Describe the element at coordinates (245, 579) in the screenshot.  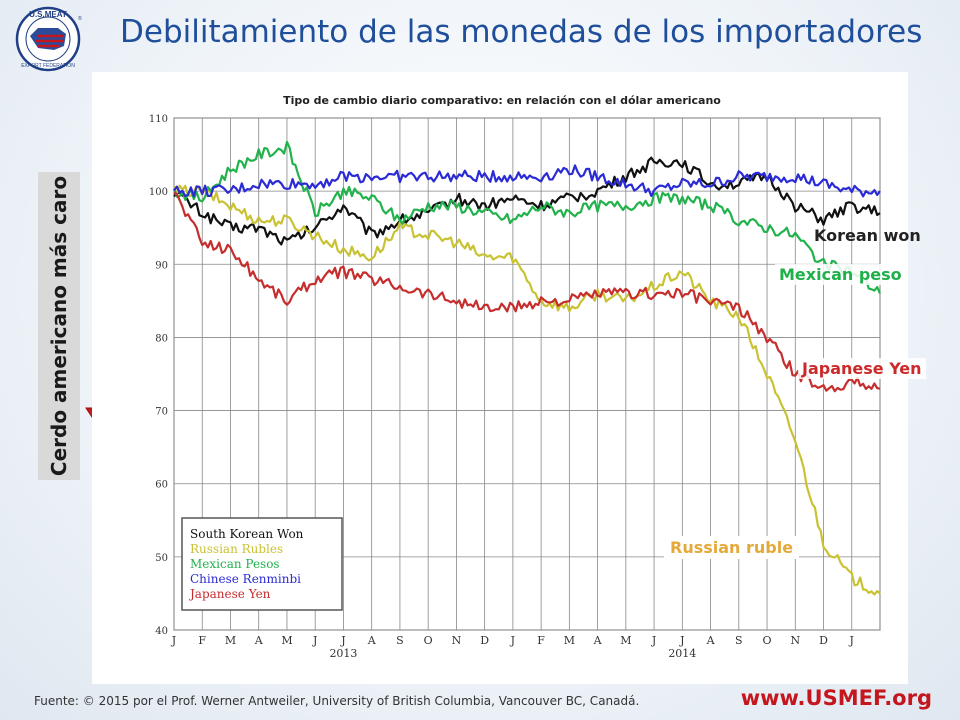
I see `legend-entry: Chinese Renminbi` at that location.